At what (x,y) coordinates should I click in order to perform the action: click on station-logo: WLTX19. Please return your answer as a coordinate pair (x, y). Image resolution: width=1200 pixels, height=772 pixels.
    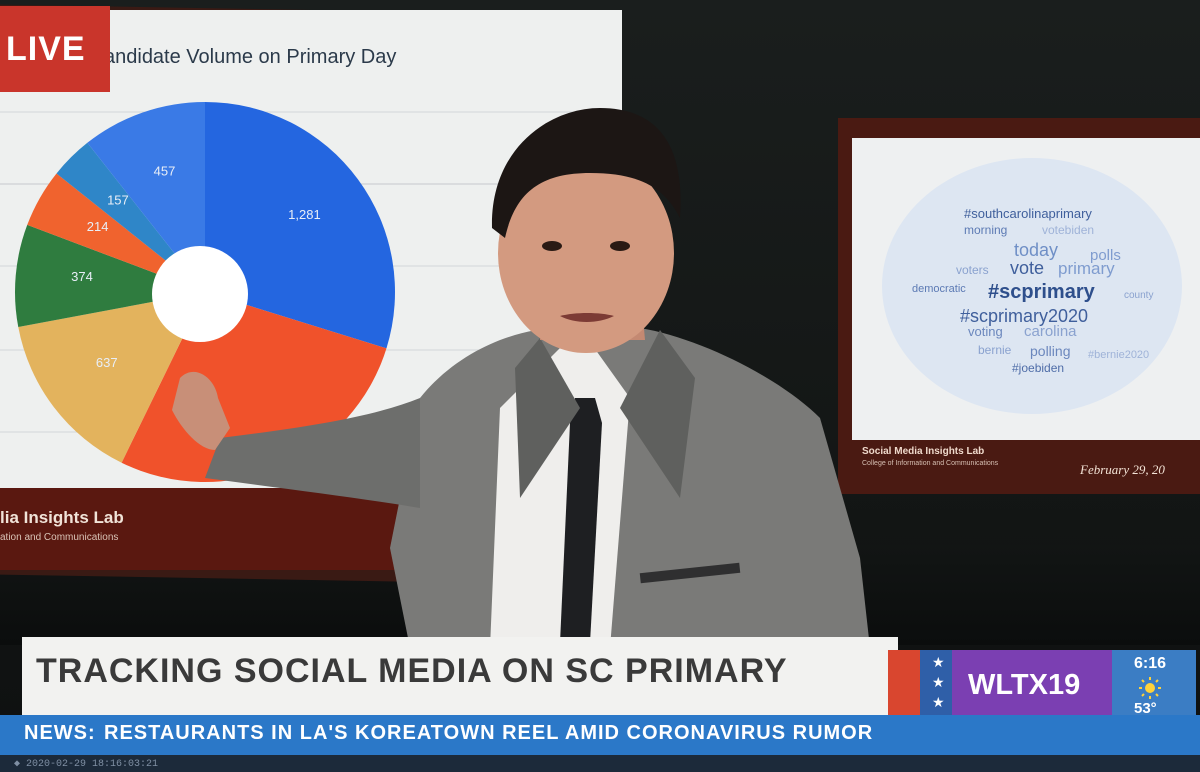
    Looking at the image, I should click on (1024, 685).